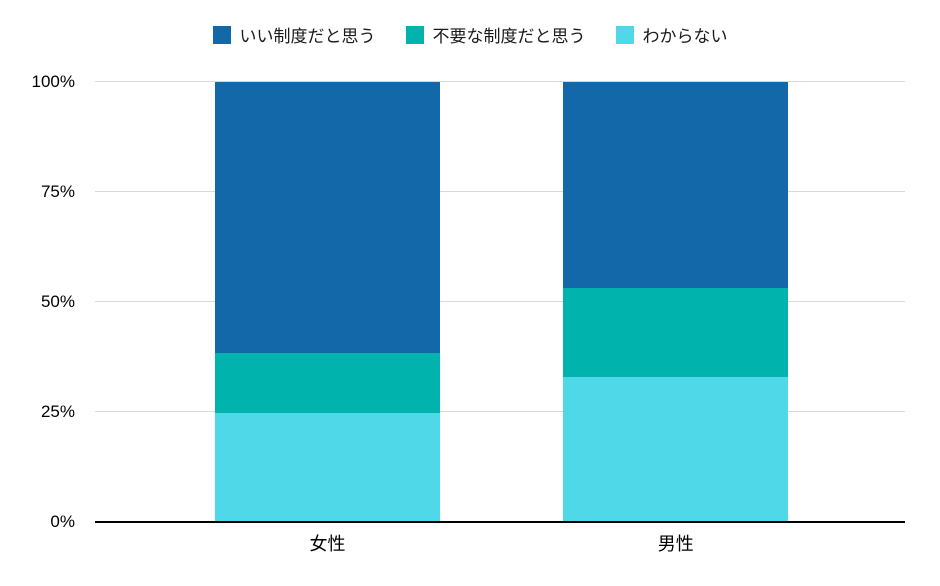  I want to click on y-tick-label: 25%, so click(57, 411).